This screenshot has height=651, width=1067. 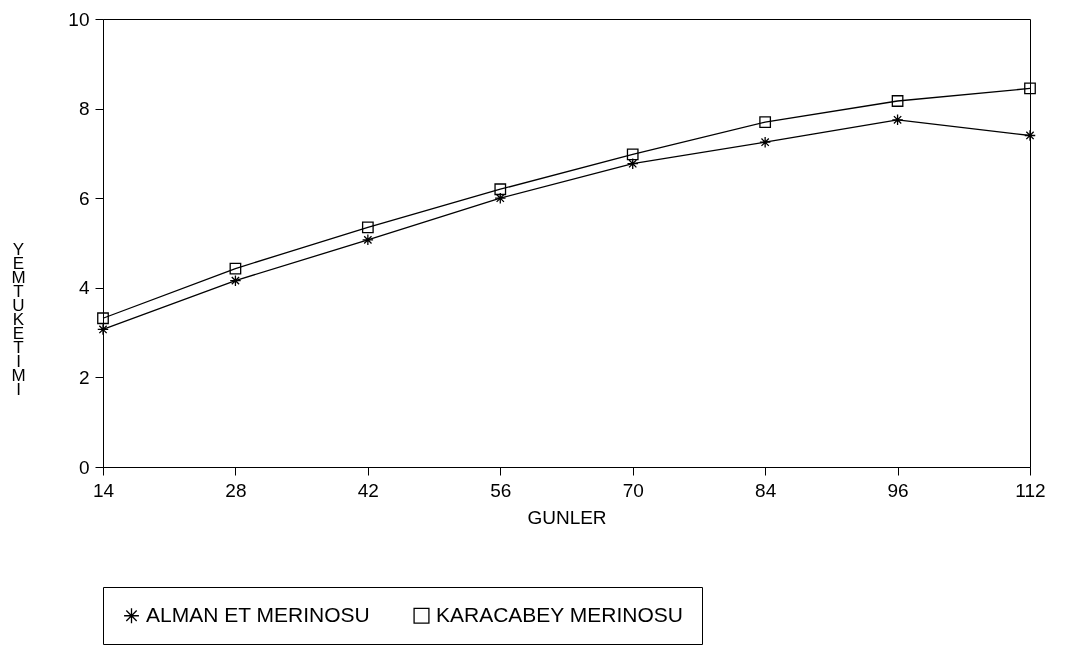 I want to click on x-tick-label: 96, so click(x=898, y=490).